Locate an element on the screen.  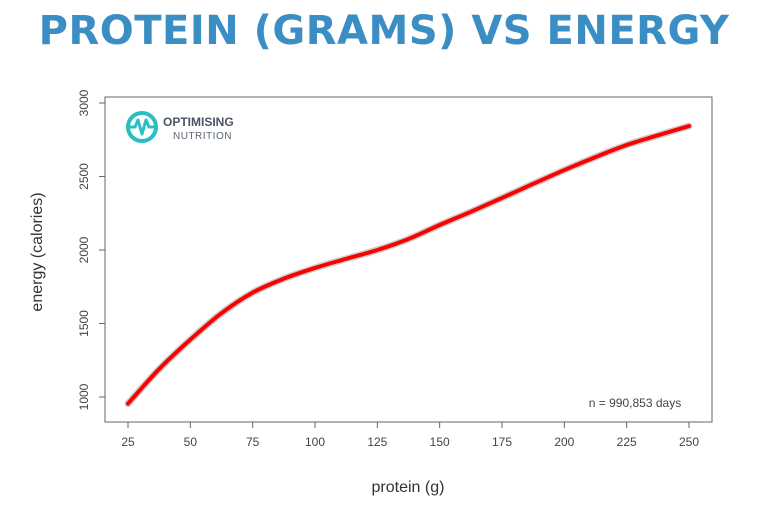
x-tick-label: 150 is located at coordinates (440, 442).